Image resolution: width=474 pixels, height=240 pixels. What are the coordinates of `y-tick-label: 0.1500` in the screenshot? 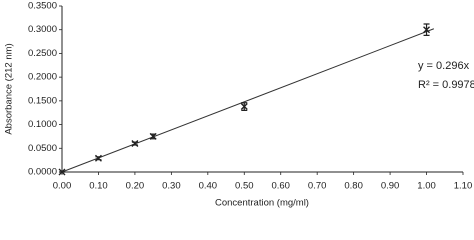 It's located at (42, 100).